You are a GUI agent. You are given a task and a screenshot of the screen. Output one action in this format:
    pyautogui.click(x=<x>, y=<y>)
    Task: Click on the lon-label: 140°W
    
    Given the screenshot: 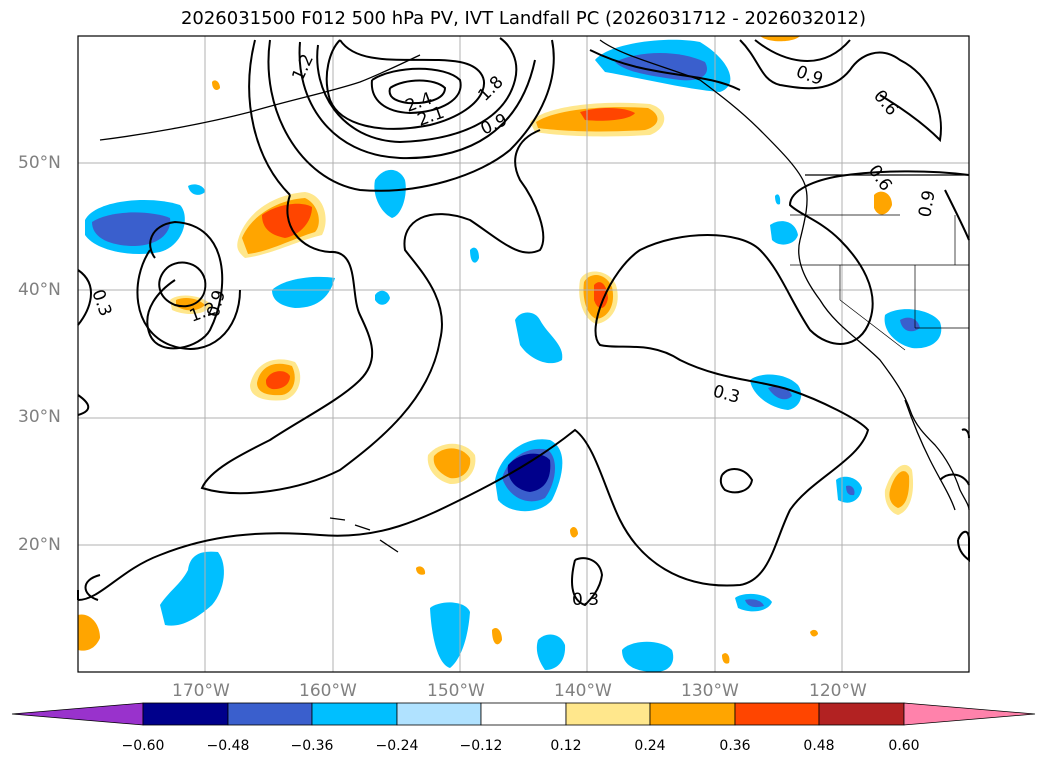 What is the action you would take?
    pyautogui.click(x=583, y=691)
    